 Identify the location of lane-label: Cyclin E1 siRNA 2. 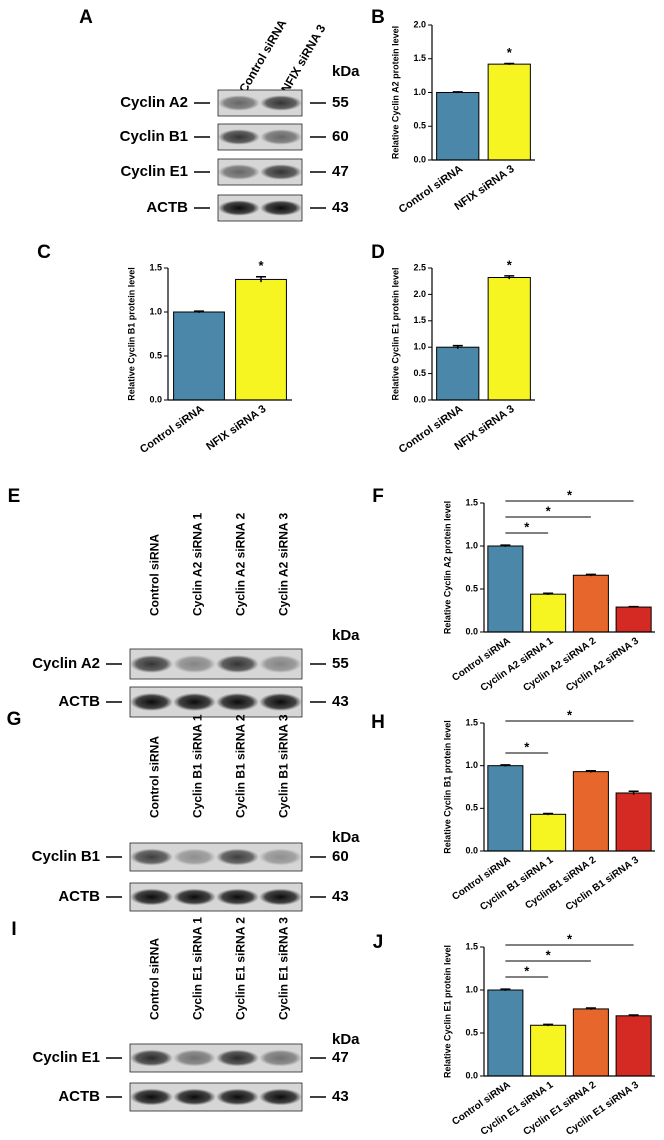
(241, 968).